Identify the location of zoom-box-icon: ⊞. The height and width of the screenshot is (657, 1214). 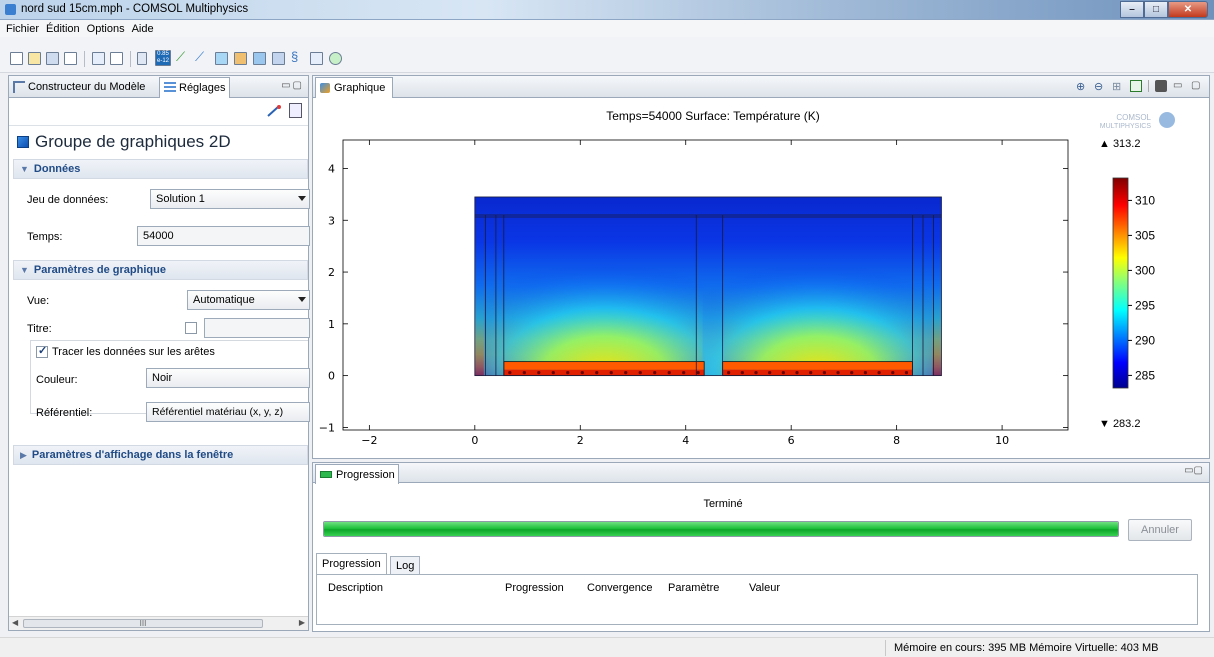
(1117, 87).